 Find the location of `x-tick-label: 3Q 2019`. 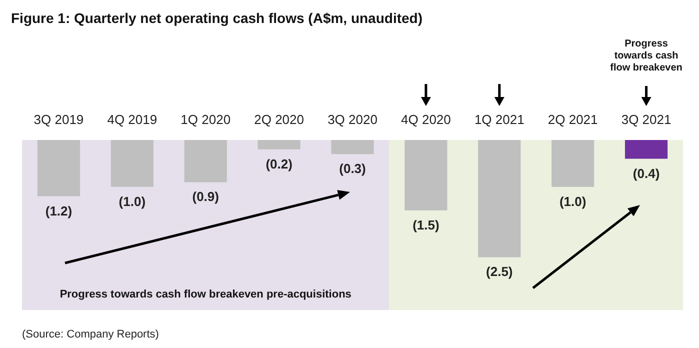

x-tick-label: 3Q 2019 is located at coordinates (59, 119).